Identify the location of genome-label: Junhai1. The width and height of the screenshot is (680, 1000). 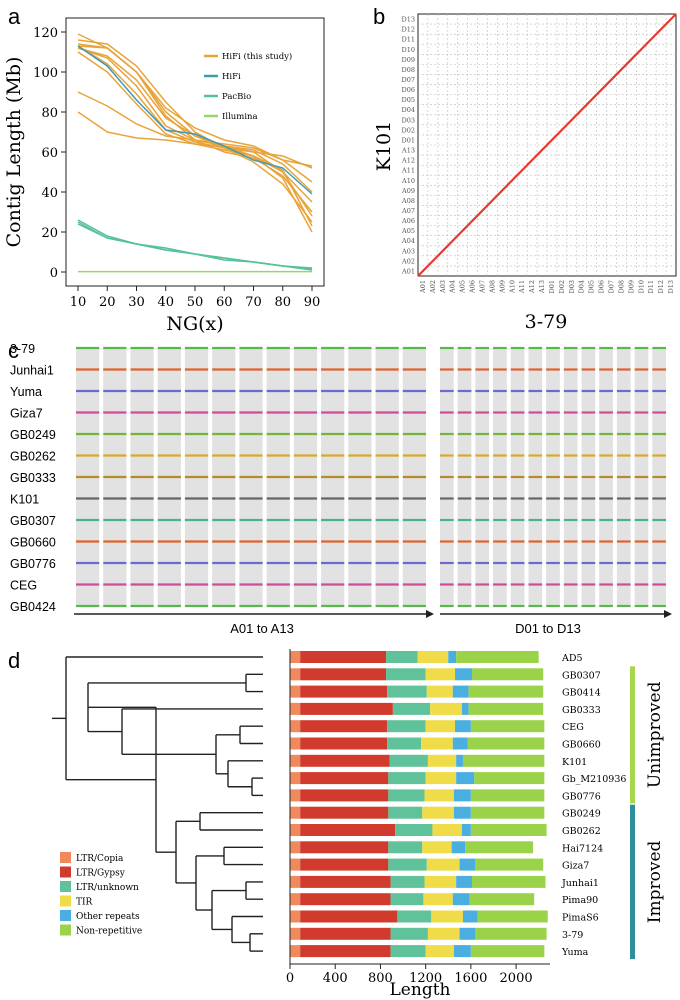
(32, 371).